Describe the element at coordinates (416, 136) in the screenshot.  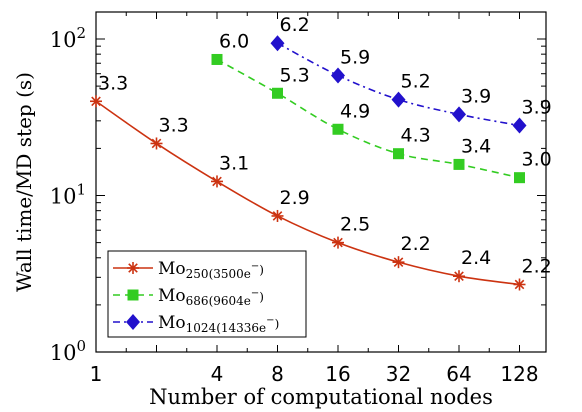
I see `data-label-686: 4.3` at that location.